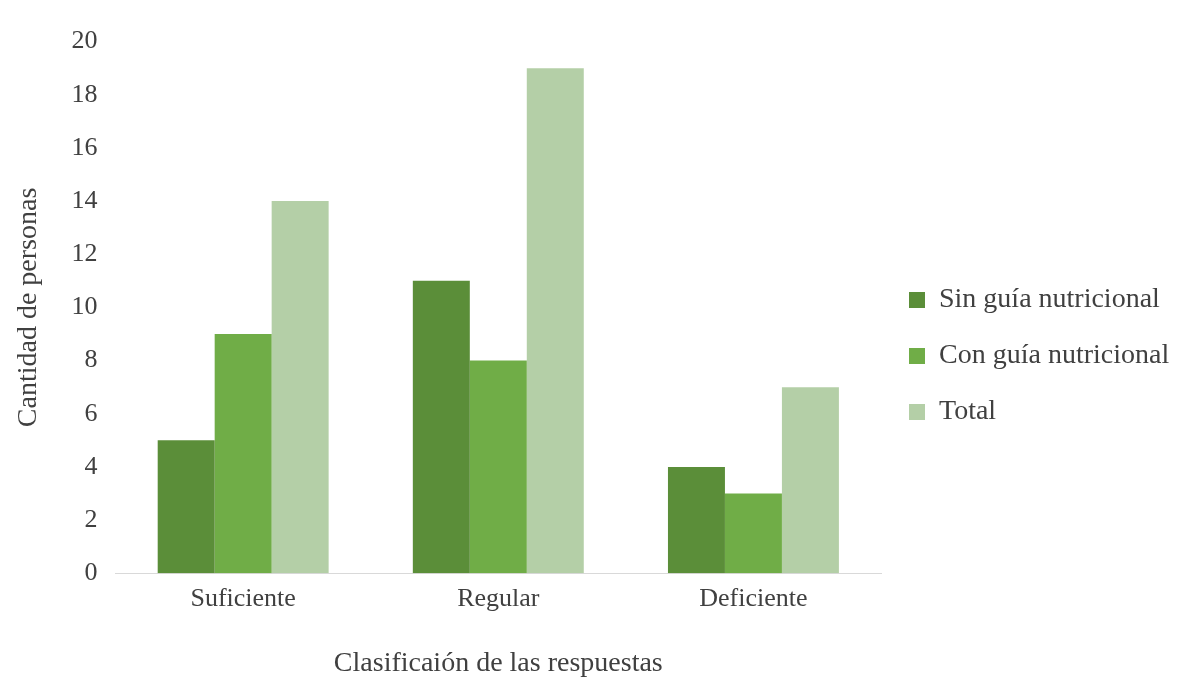  What do you see at coordinates (27, 307) in the screenshot?
I see `y-axis-title: Cantidad de personas` at bounding box center [27, 307].